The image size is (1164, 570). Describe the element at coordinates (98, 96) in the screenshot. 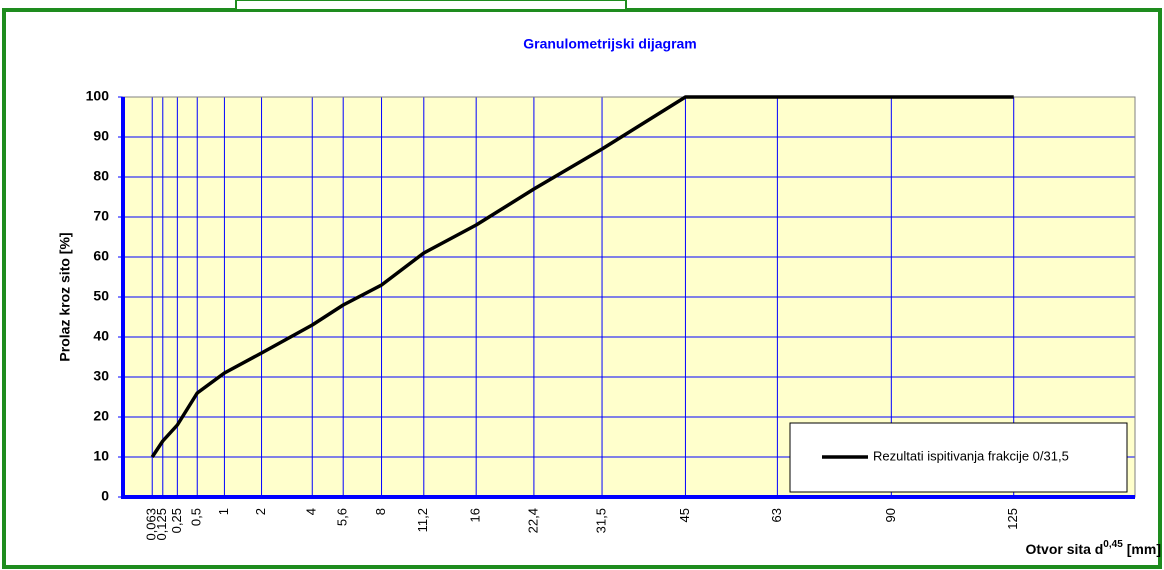

I see `y-tick-label: 100` at that location.